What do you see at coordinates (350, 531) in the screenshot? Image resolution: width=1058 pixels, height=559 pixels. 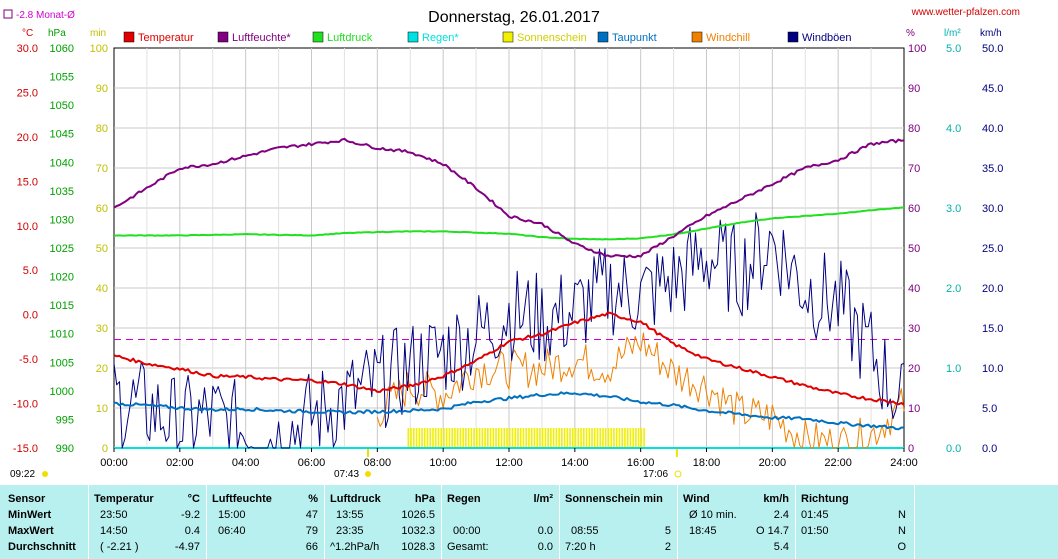 I see `pressure-max-time: 23:35` at bounding box center [350, 531].